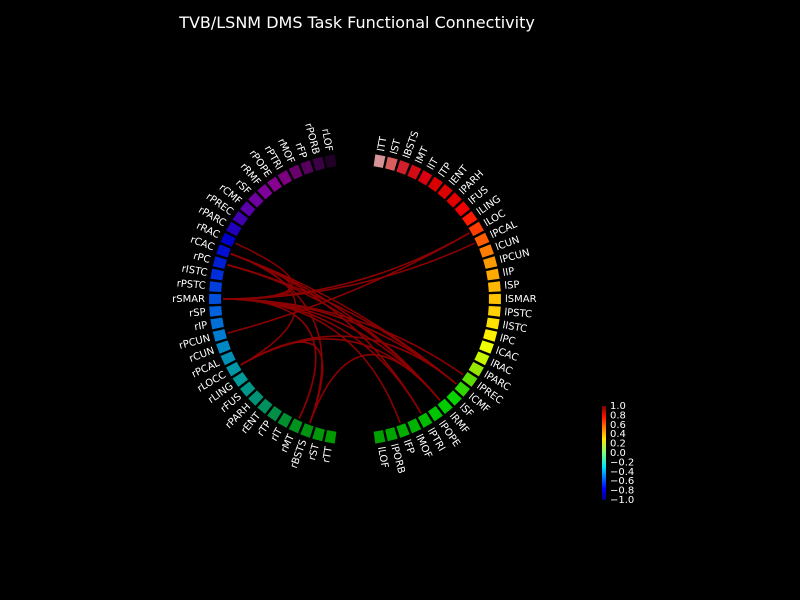  I want to click on node-rbsts, so click(307, 430).